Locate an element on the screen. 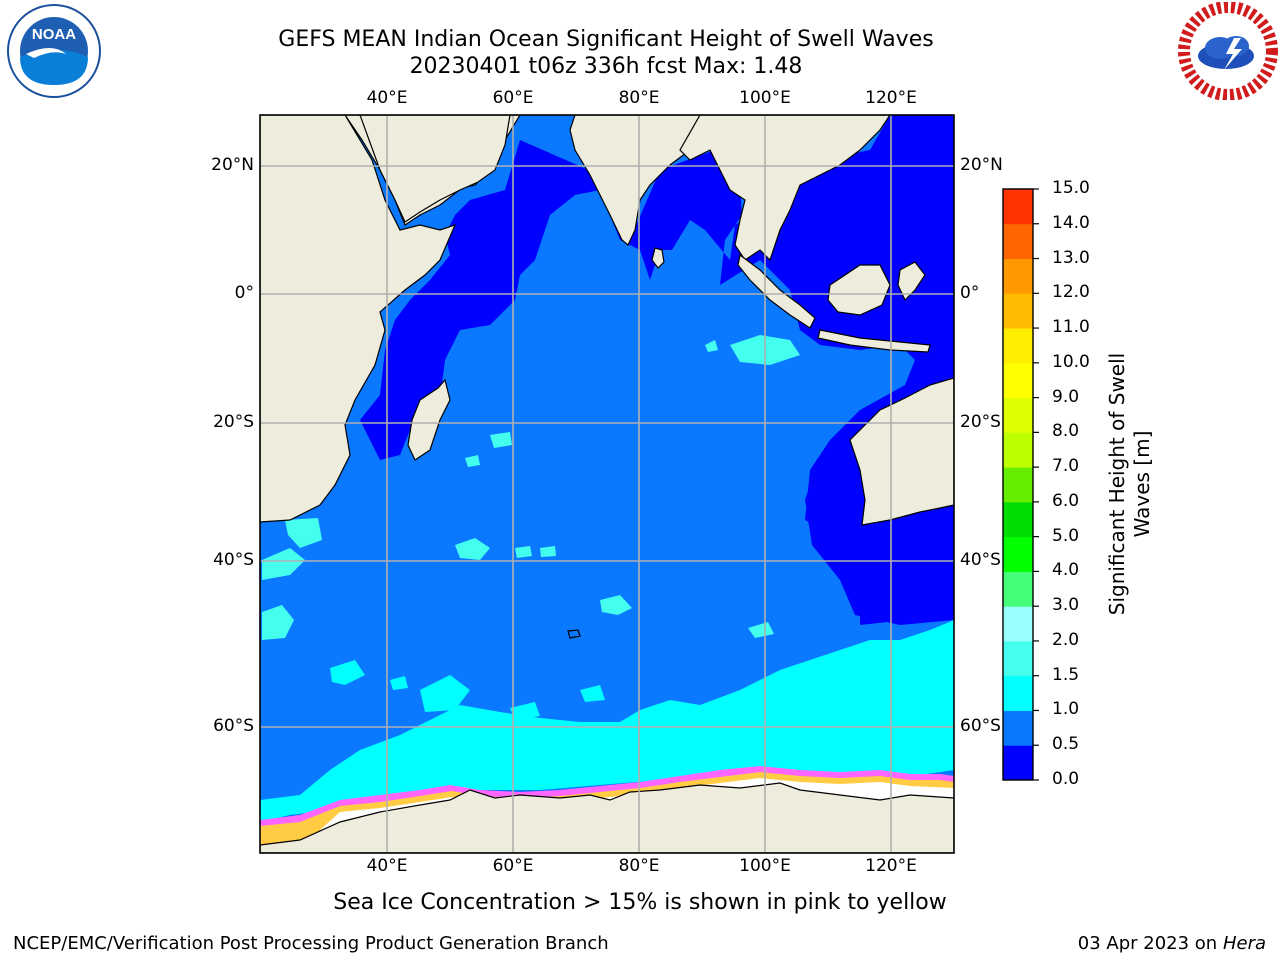  colorbar-tick-label: 8.0 is located at coordinates (1066, 431).